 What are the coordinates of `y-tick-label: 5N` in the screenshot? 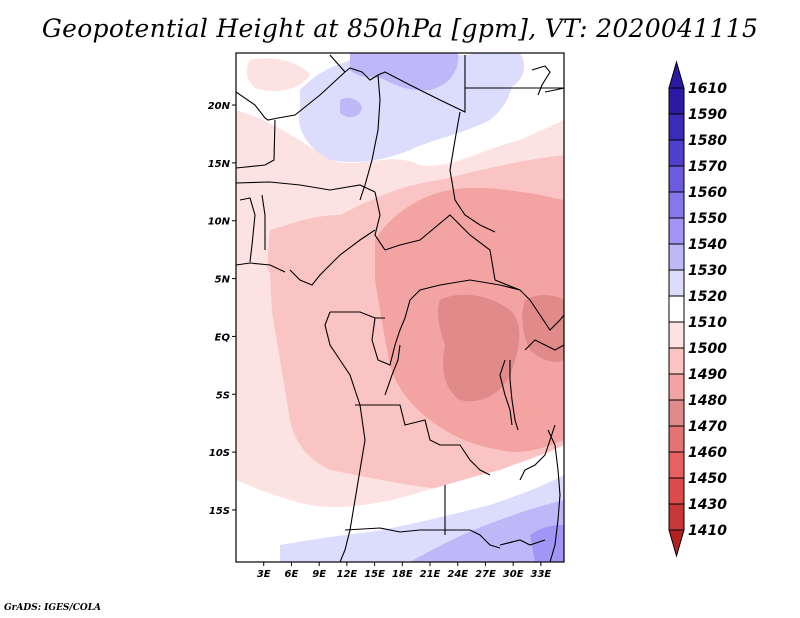 It's located at (223, 280).